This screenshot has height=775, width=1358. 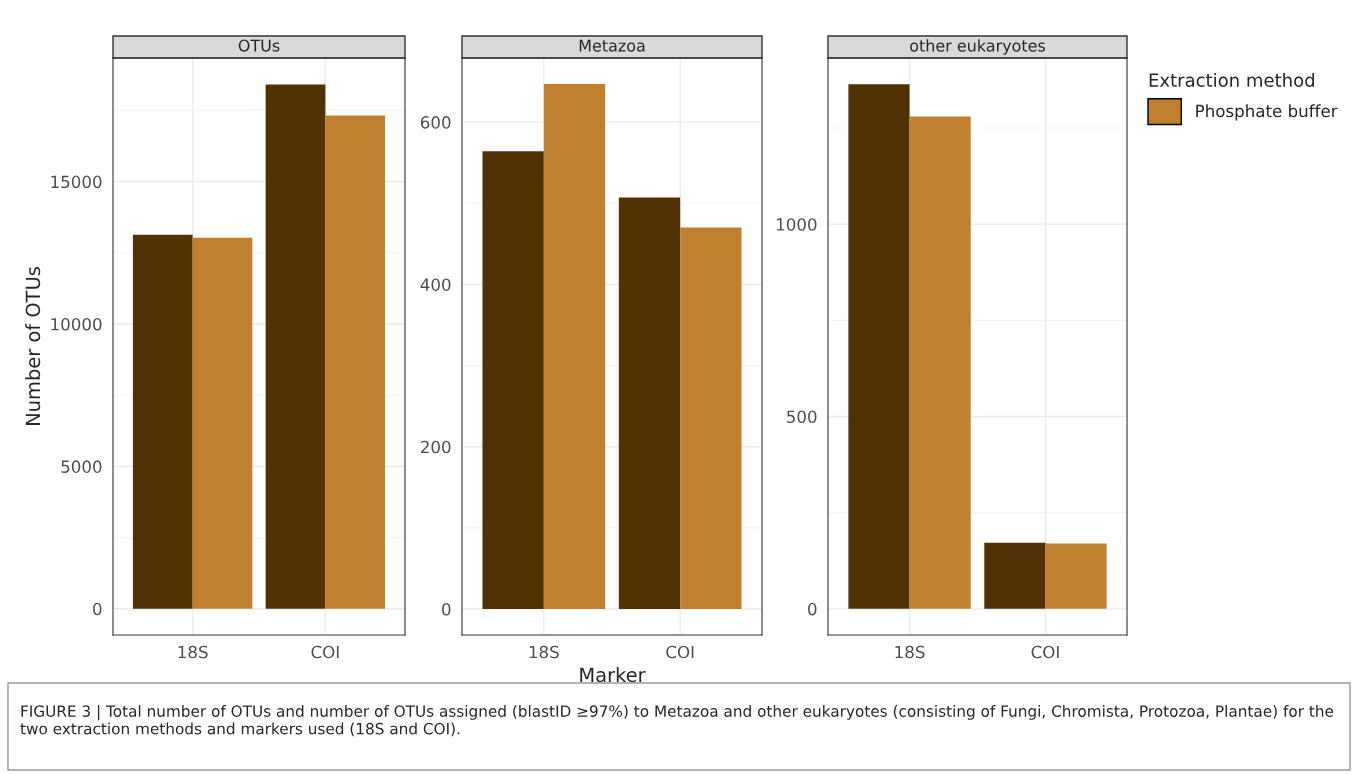 What do you see at coordinates (797, 224) in the screenshot?
I see `y-tick-label: 1000` at bounding box center [797, 224].